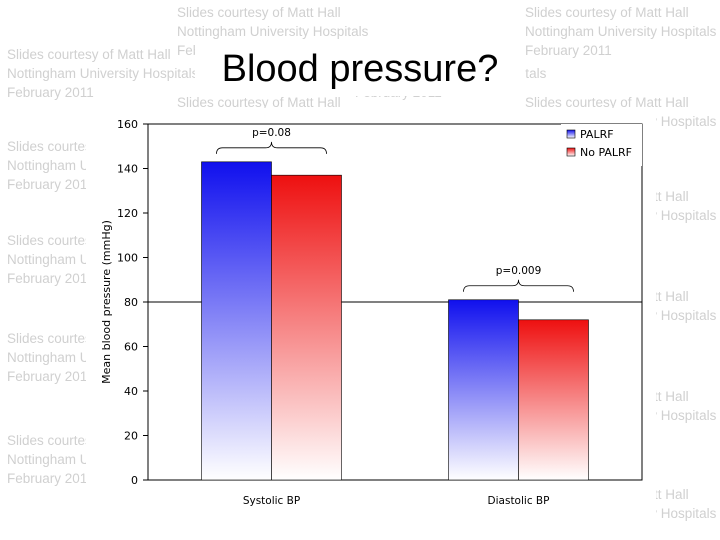 Image resolution: width=720 pixels, height=540 pixels. What do you see at coordinates (271, 133) in the screenshot?
I see `p-value-label: p=0.08` at bounding box center [271, 133].